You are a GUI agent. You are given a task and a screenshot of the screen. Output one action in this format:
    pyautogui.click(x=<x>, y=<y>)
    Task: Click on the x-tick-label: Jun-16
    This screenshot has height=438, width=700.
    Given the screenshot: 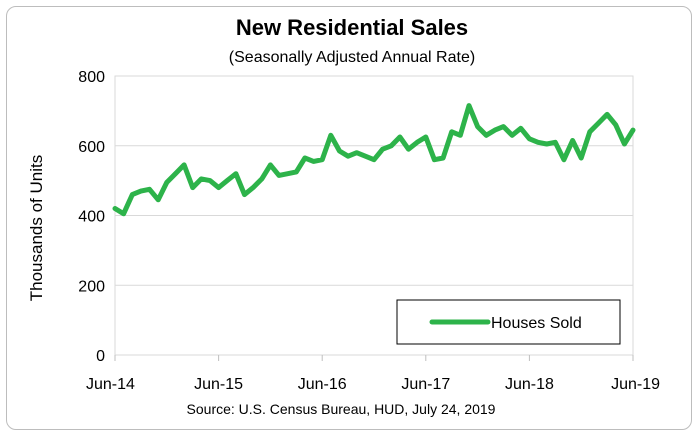 What is the action you would take?
    pyautogui.click(x=322, y=384)
    